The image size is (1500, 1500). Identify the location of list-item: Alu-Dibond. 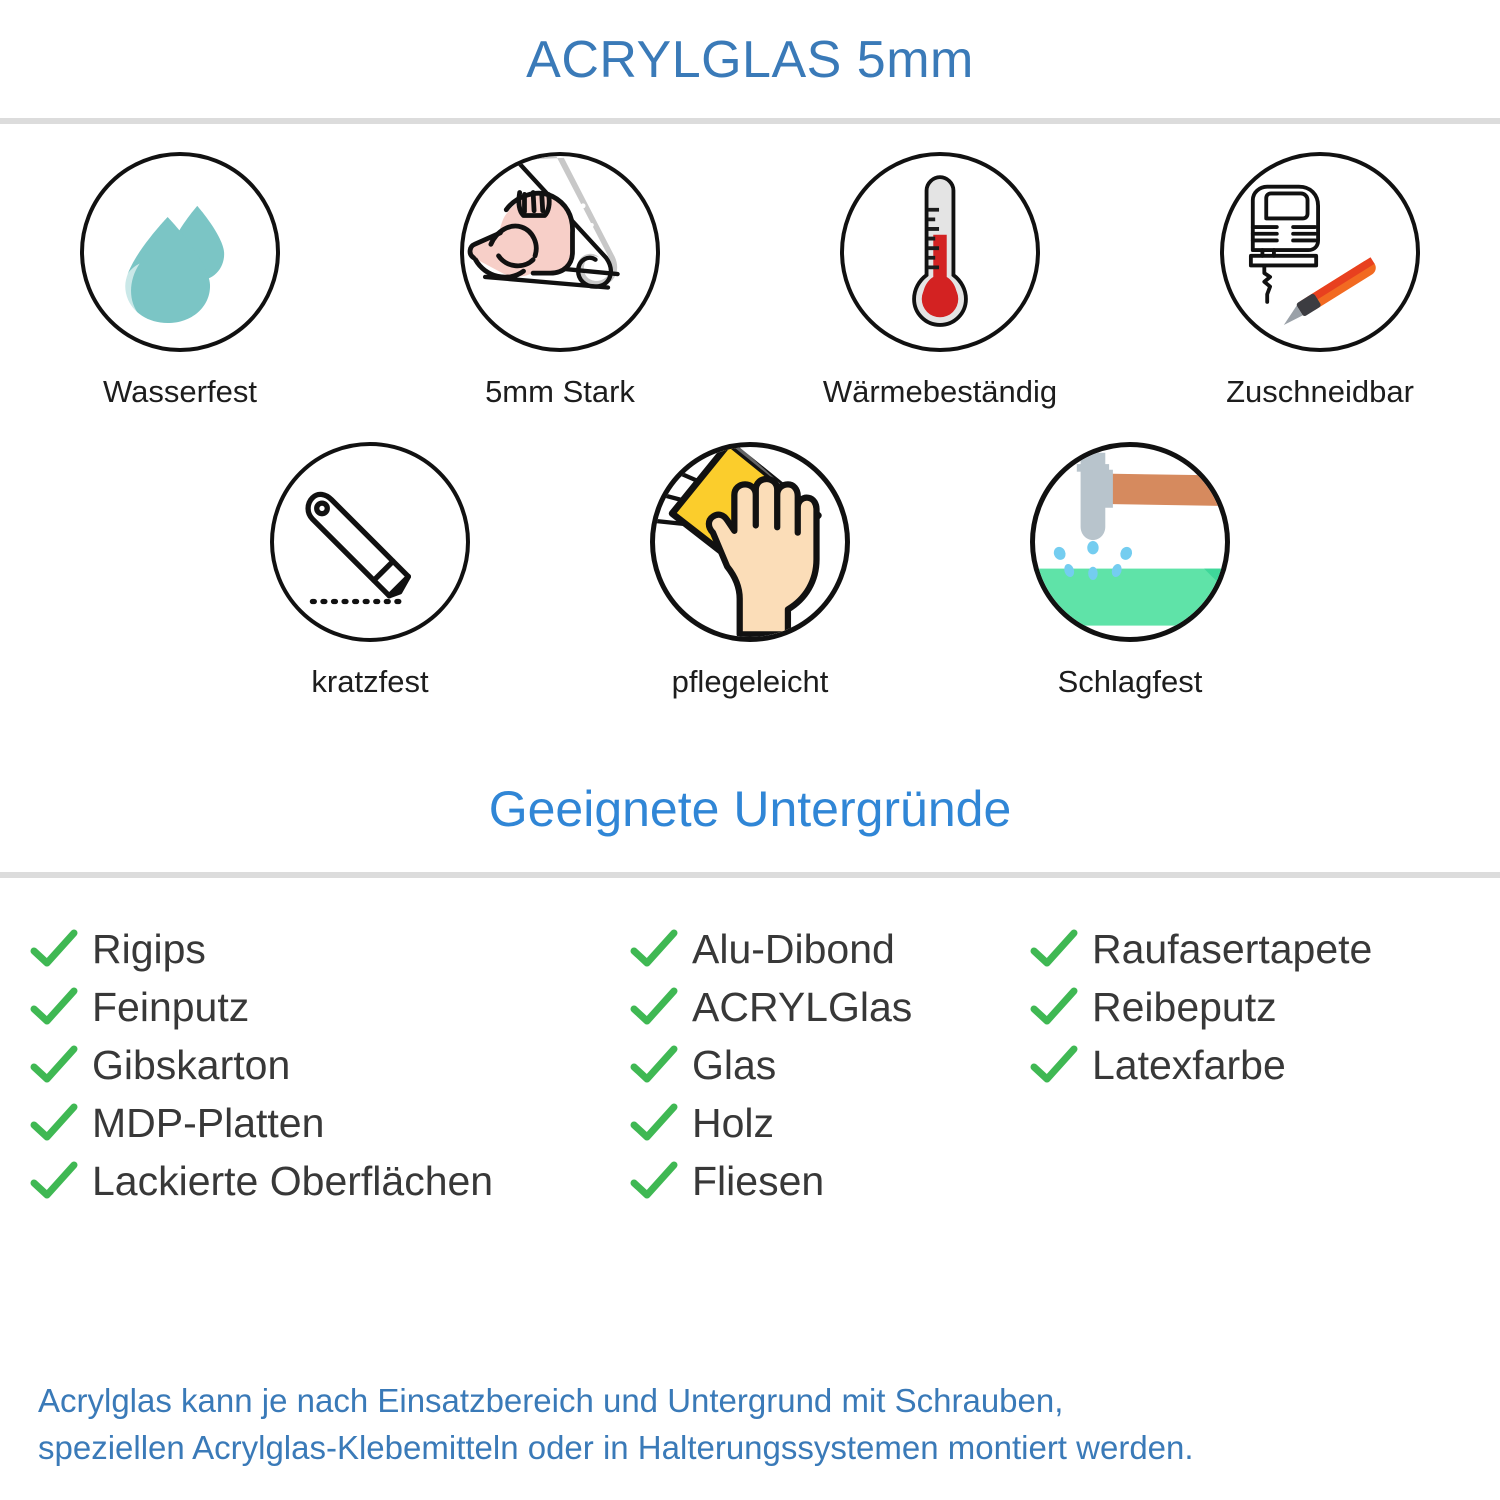
(830, 949).